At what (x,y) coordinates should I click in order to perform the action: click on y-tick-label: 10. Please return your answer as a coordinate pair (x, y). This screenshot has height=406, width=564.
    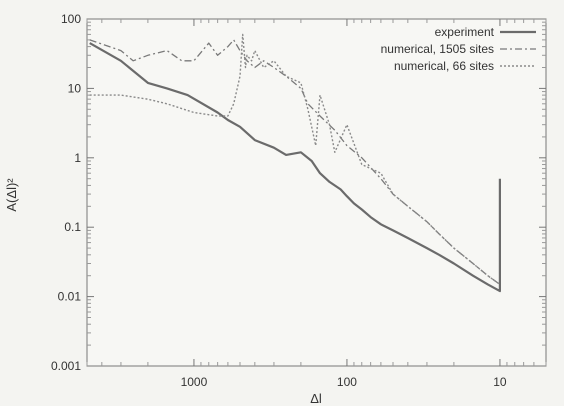
    Looking at the image, I should click on (75, 88).